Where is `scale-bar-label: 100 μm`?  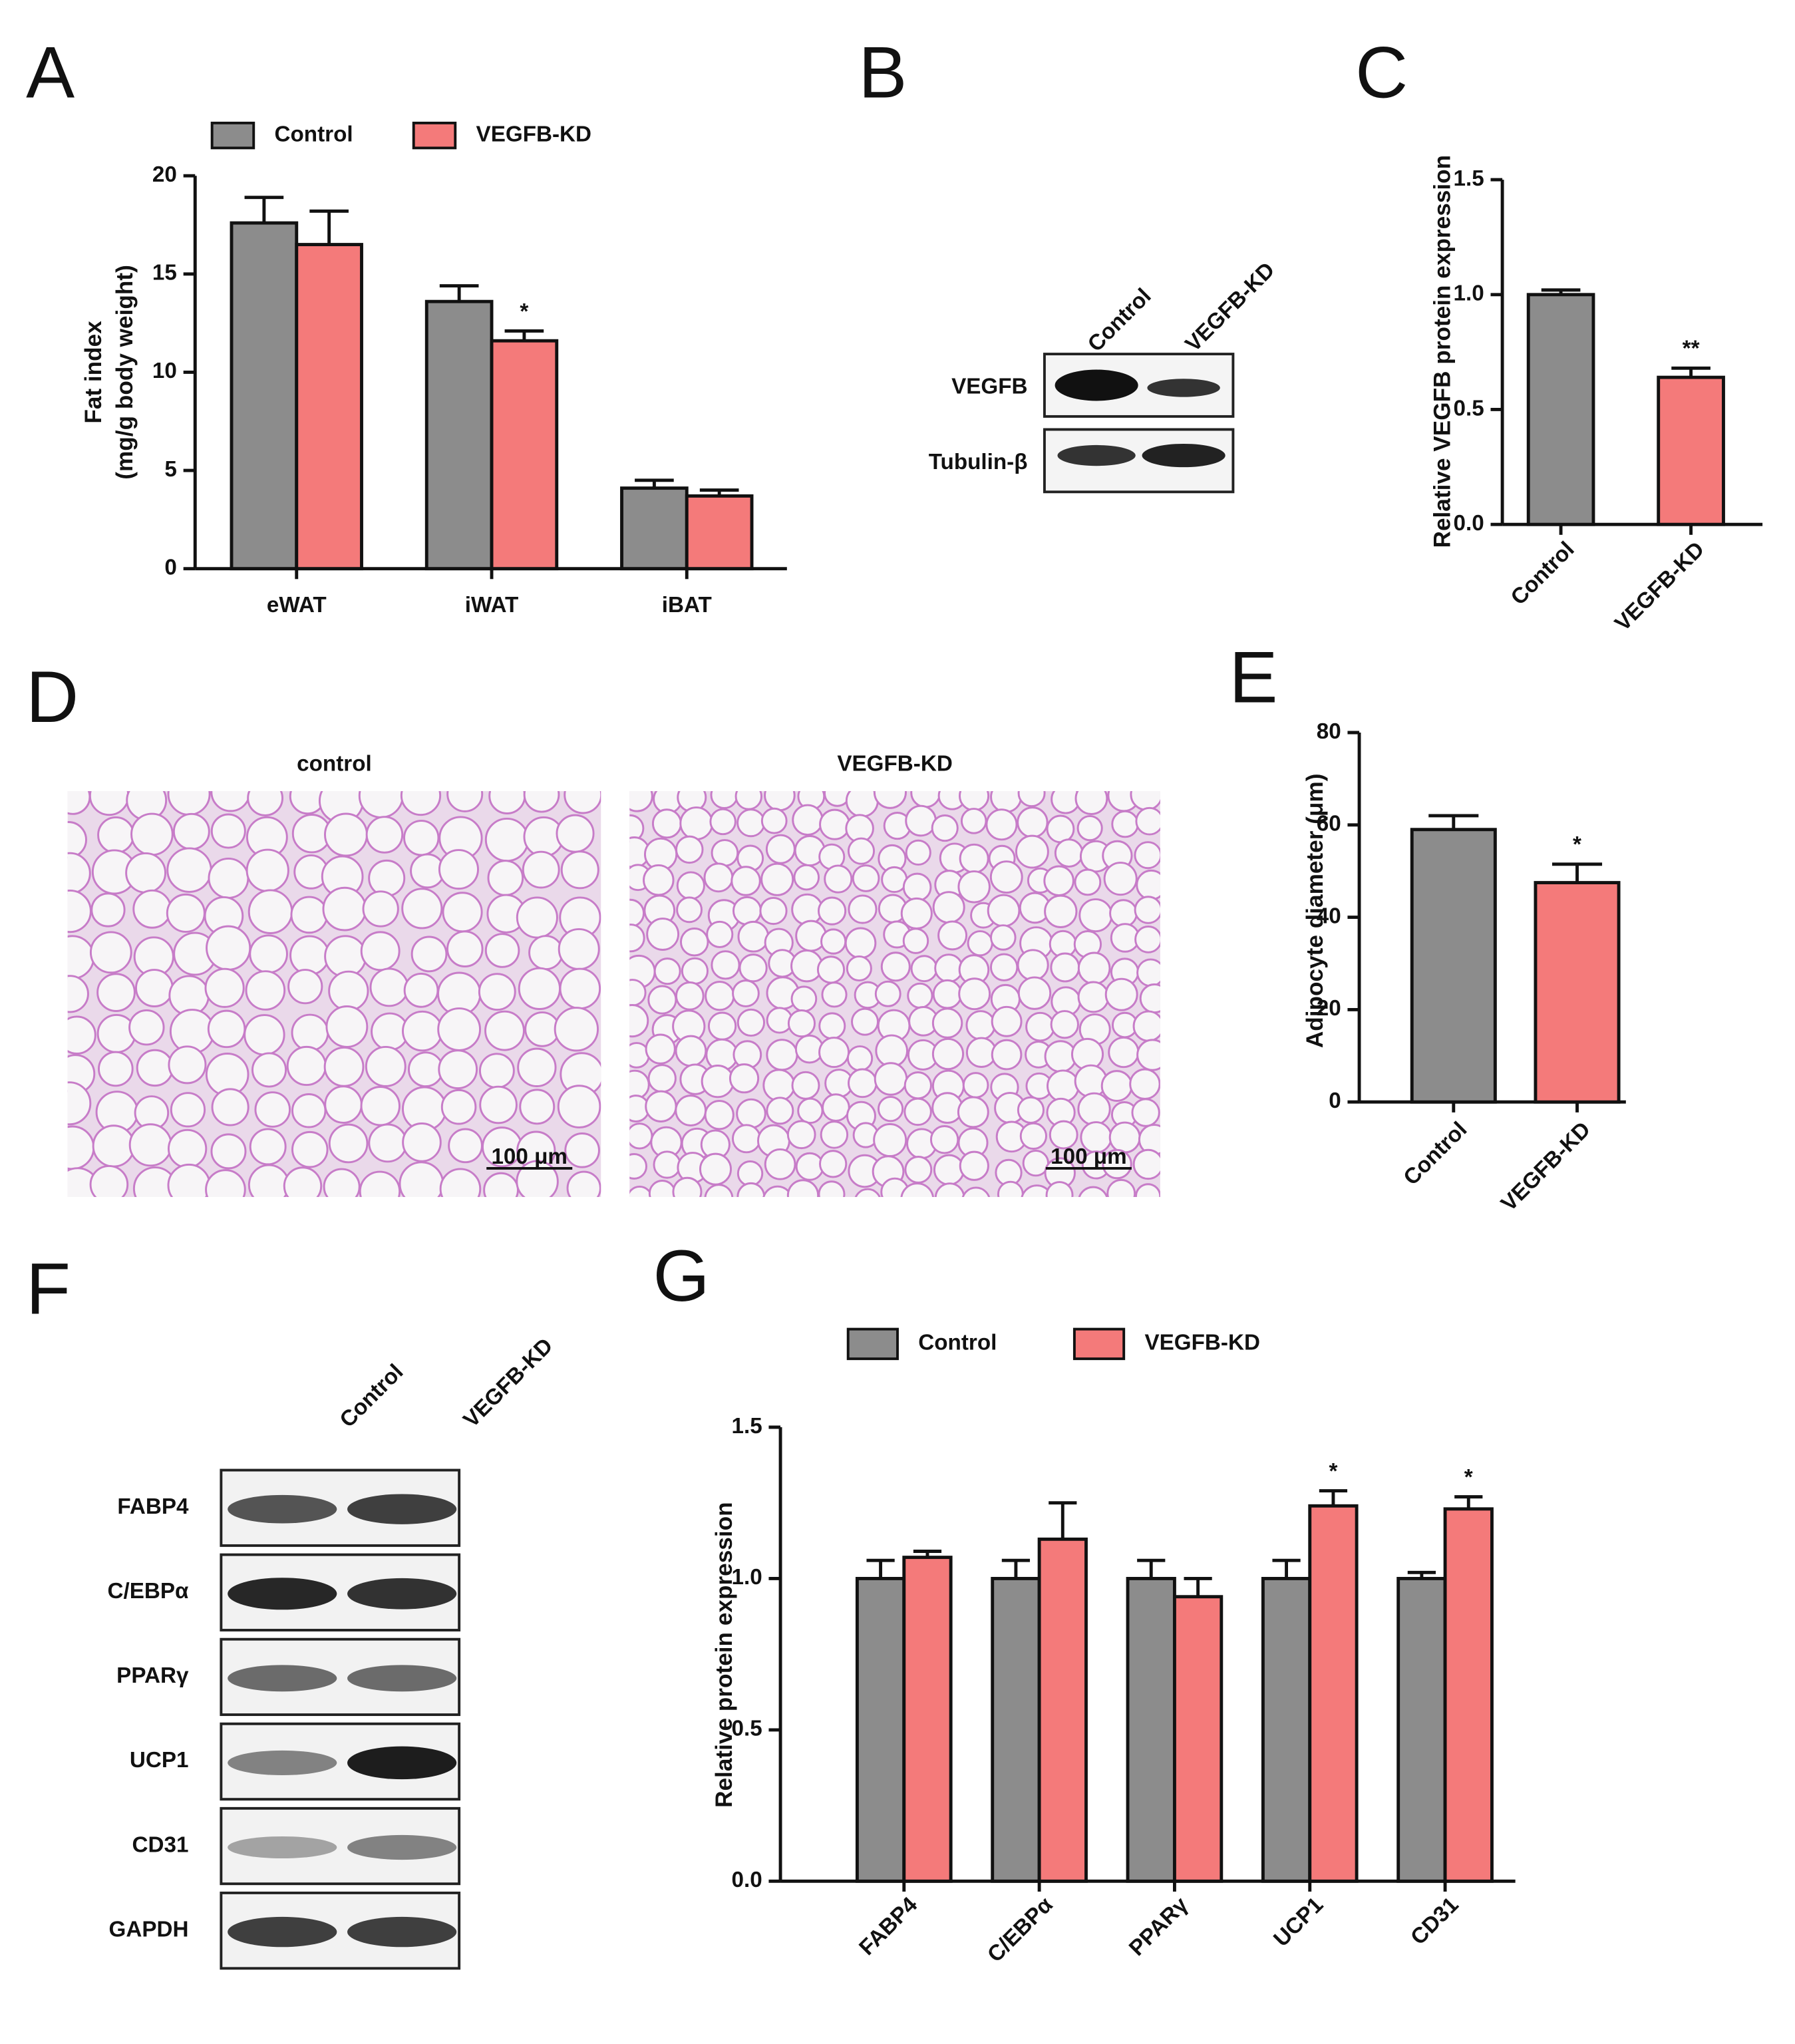
scale-bar-label: 100 μm is located at coordinates (529, 1156).